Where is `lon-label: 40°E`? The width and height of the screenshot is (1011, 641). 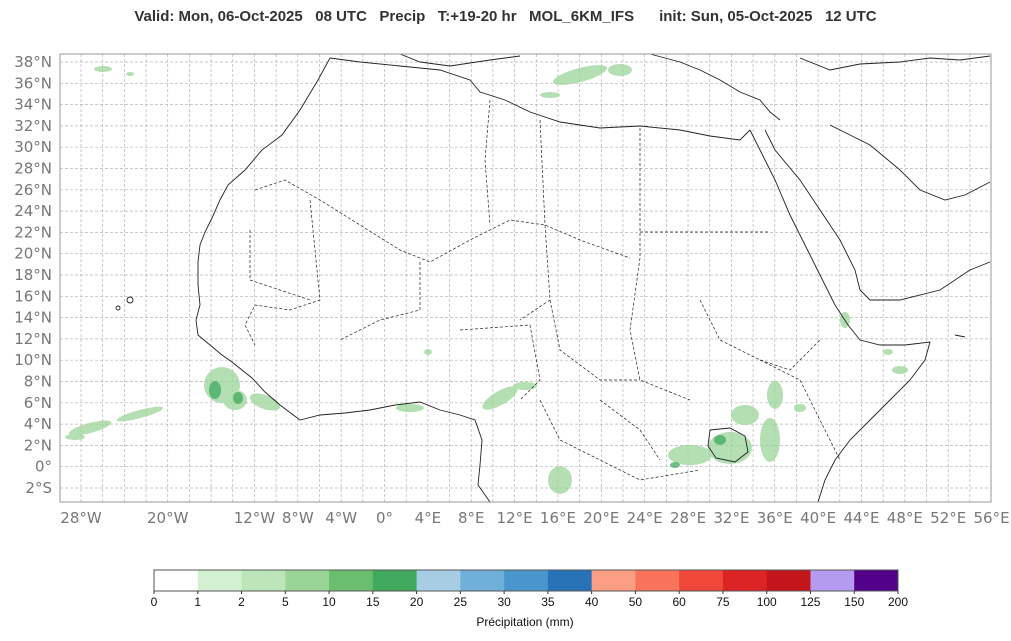
lon-label: 40°E is located at coordinates (818, 518).